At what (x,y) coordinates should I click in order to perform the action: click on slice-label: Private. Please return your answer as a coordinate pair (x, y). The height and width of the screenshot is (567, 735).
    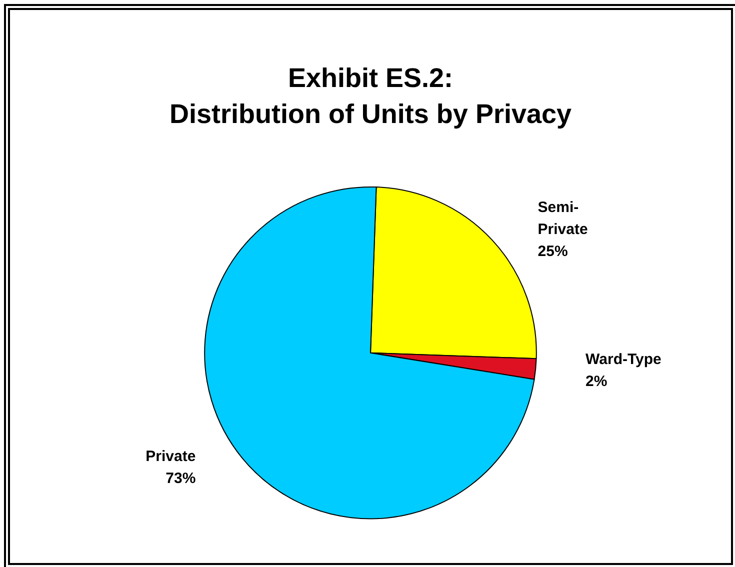
    Looking at the image, I should click on (171, 457).